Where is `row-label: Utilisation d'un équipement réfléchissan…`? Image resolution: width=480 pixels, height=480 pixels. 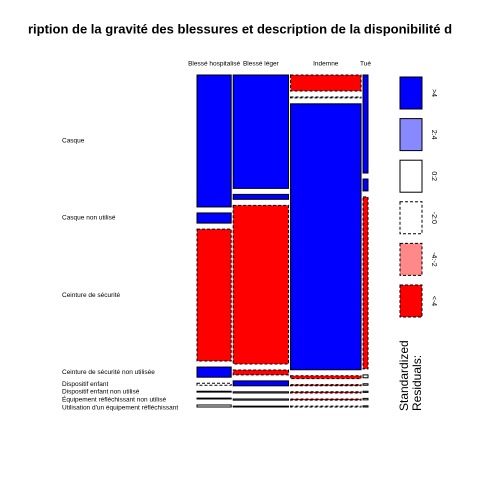
row-label: Utilisation d'un équipement réfléchissan… is located at coordinates (120, 407).